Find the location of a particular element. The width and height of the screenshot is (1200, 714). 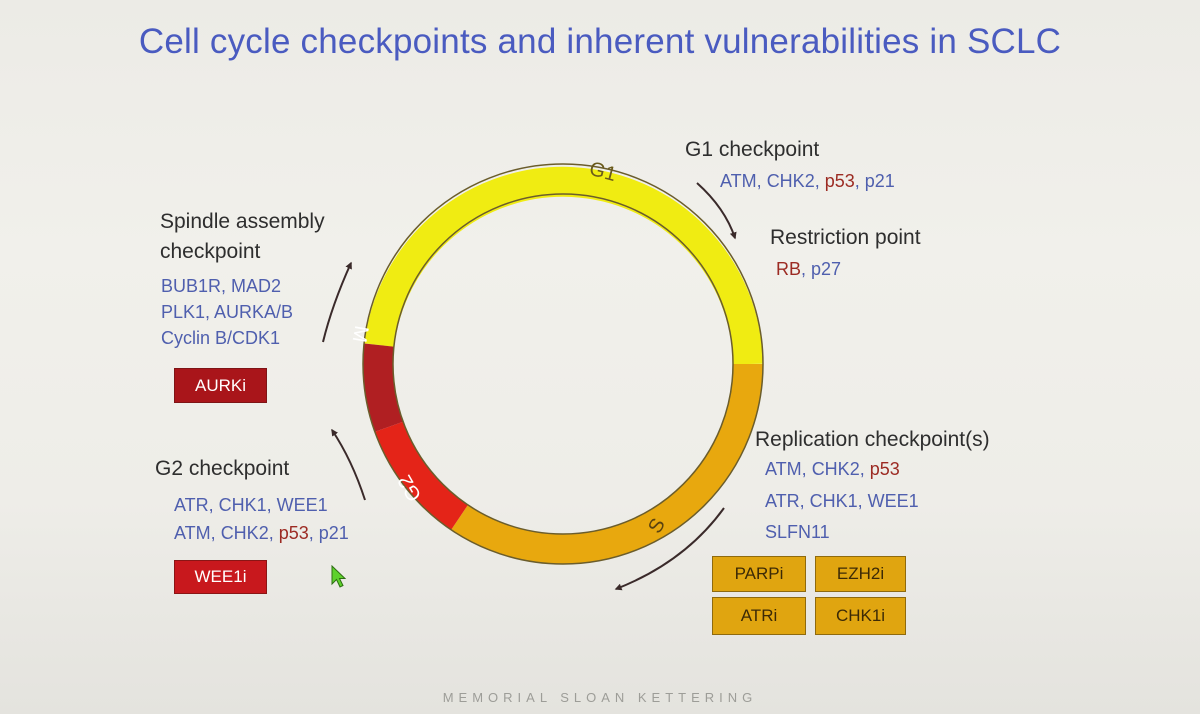

ring-inner-outline is located at coordinates (563, 364).